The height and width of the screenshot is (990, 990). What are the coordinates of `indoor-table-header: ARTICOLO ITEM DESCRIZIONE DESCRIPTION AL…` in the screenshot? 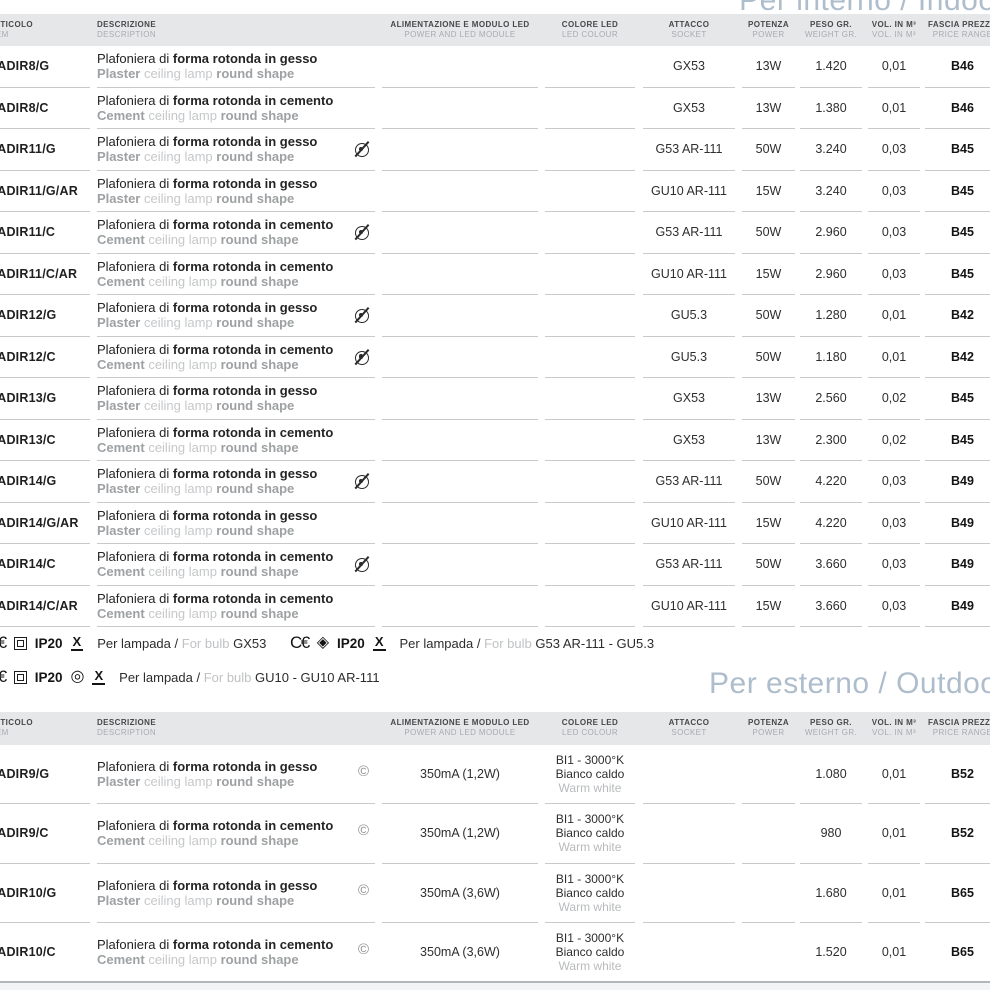 It's located at (495, 30).